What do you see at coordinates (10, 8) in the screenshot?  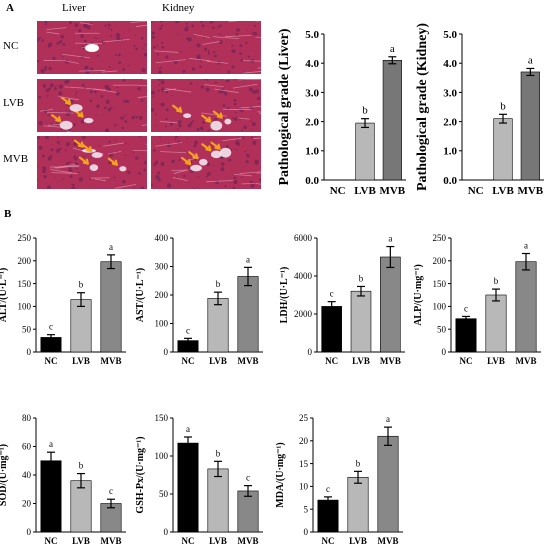 I see `panel-label-a: A` at bounding box center [10, 8].